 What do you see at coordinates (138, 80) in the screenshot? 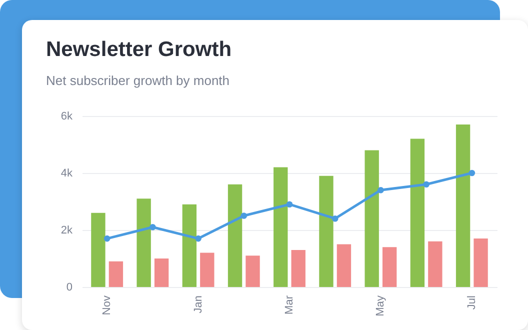
I see `chart-subtitle: Net subscriber growth by month` at bounding box center [138, 80].